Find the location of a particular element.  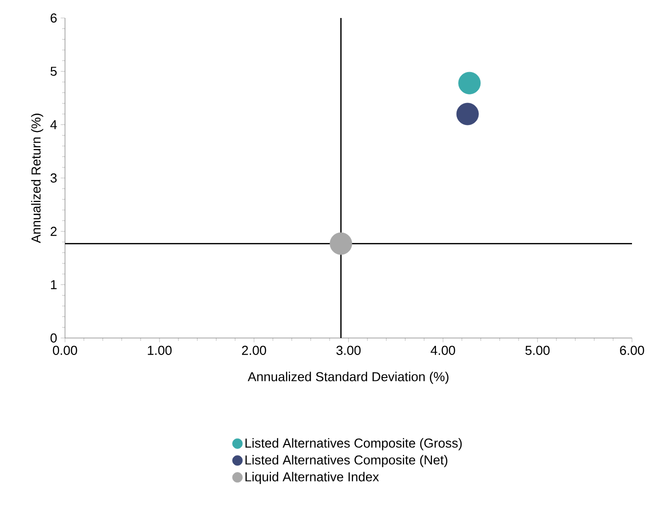

x-tick-label: 4.00 is located at coordinates (443, 350).